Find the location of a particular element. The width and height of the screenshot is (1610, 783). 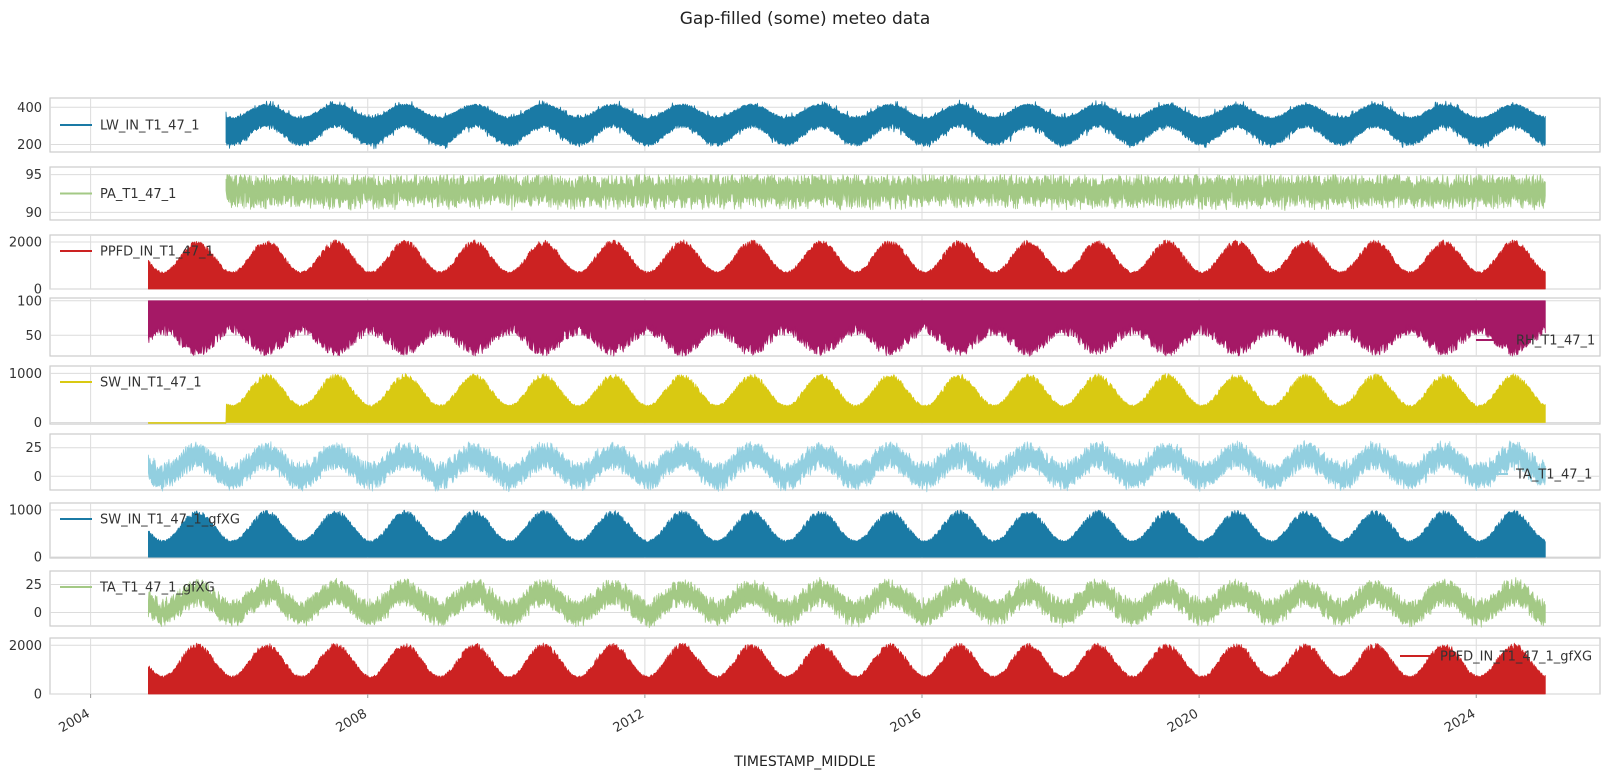

legend: PPFD_IN_T1_47_1 is located at coordinates (137, 252).